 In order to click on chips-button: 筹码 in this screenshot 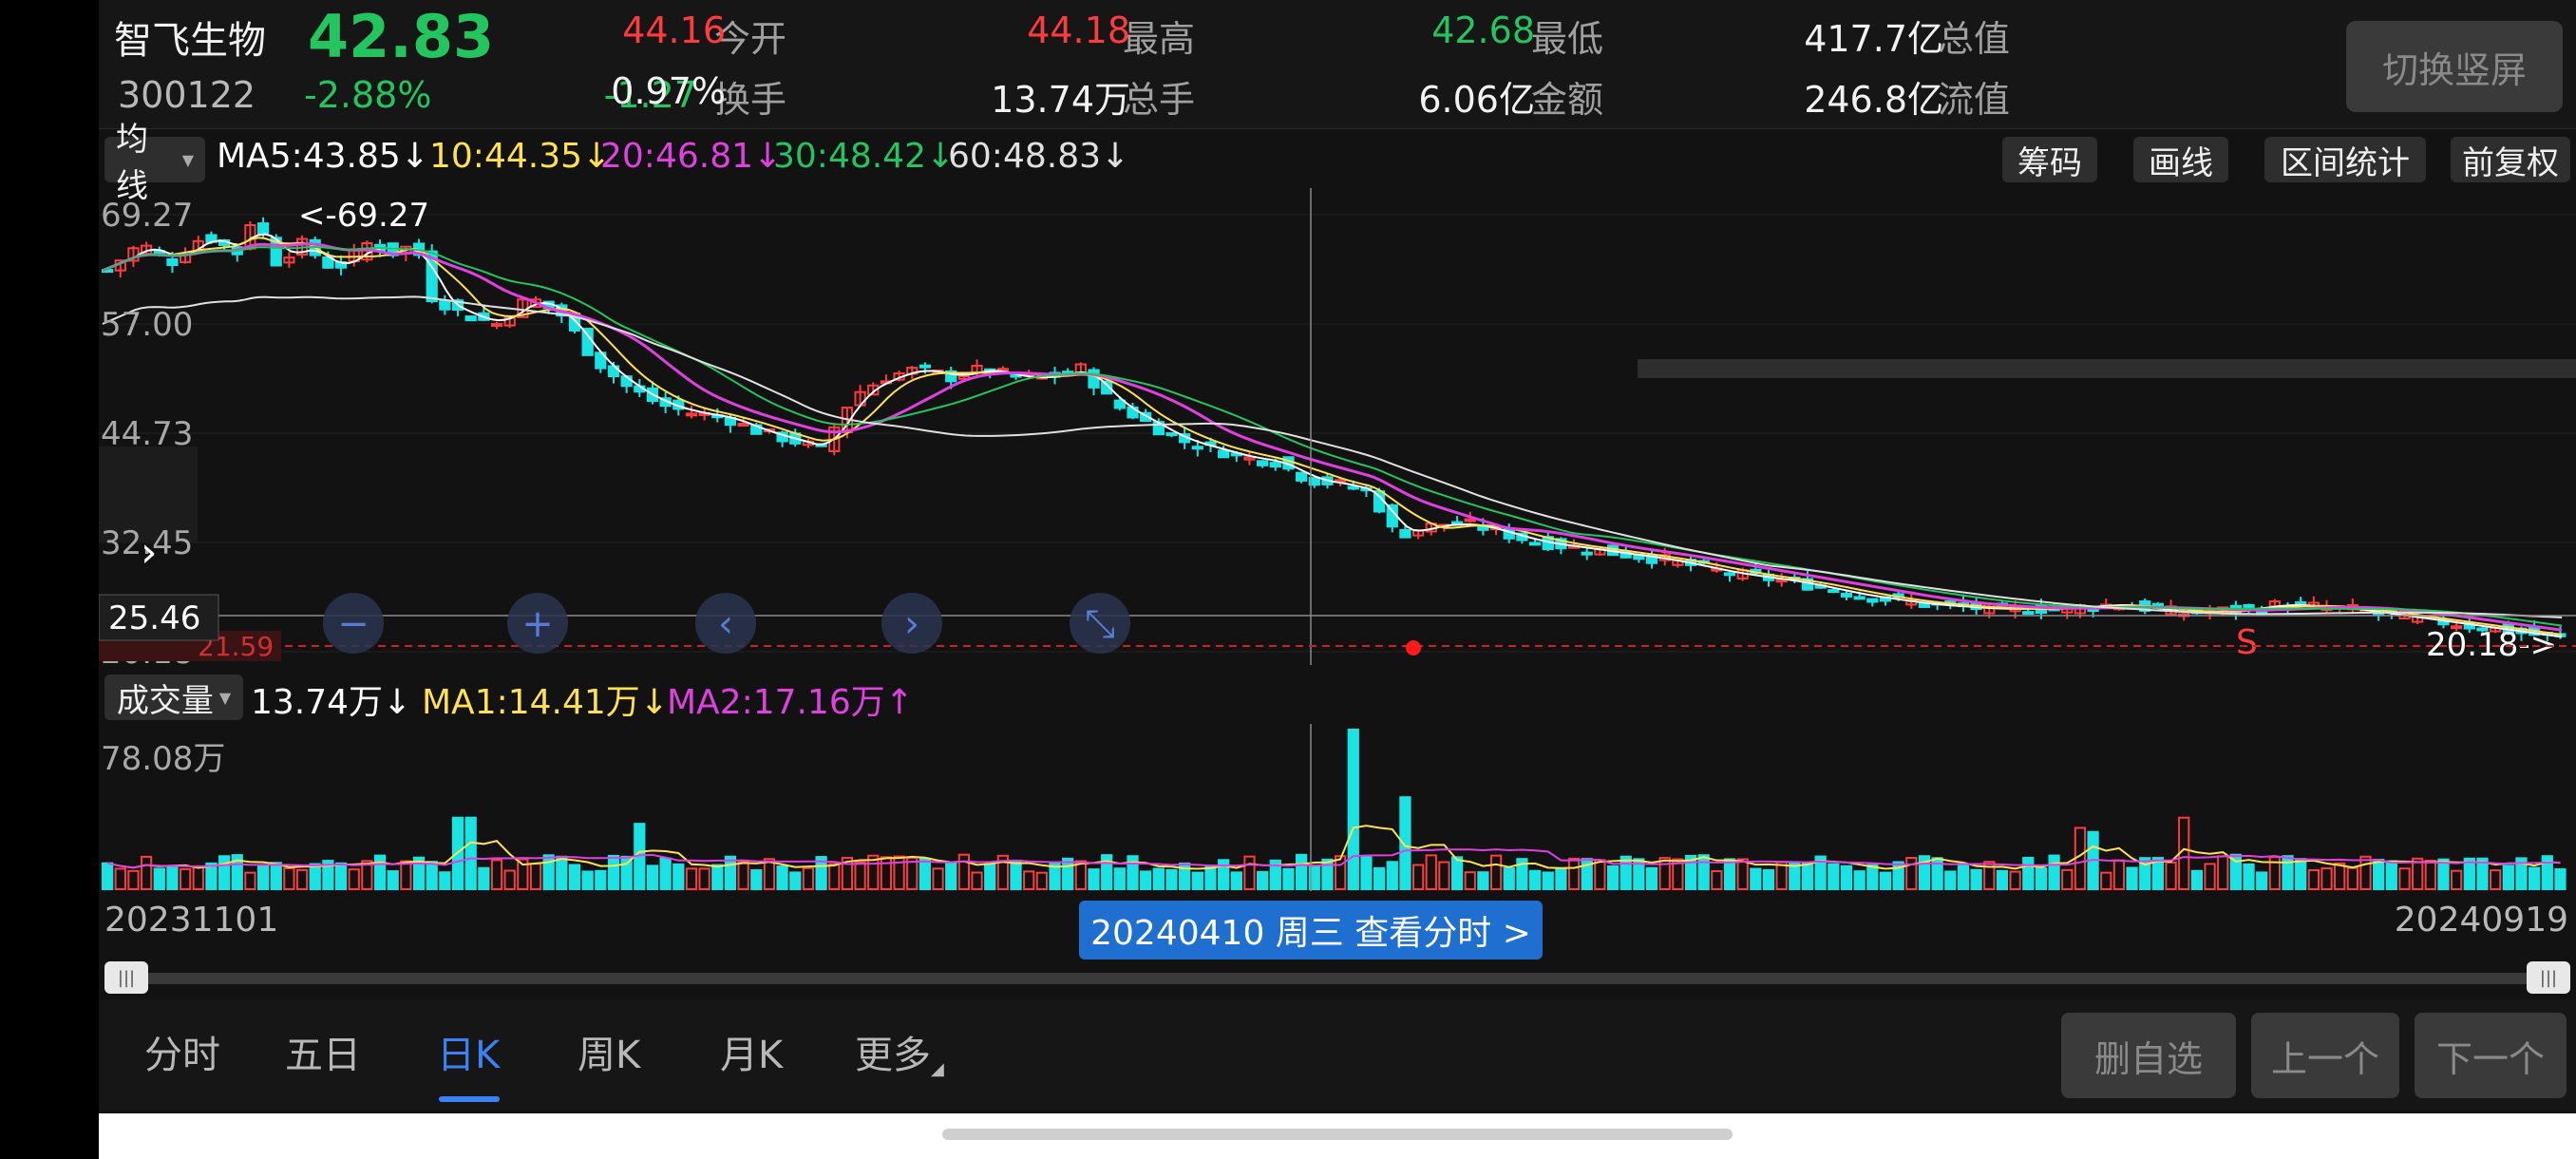, I will do `click(2049, 159)`.